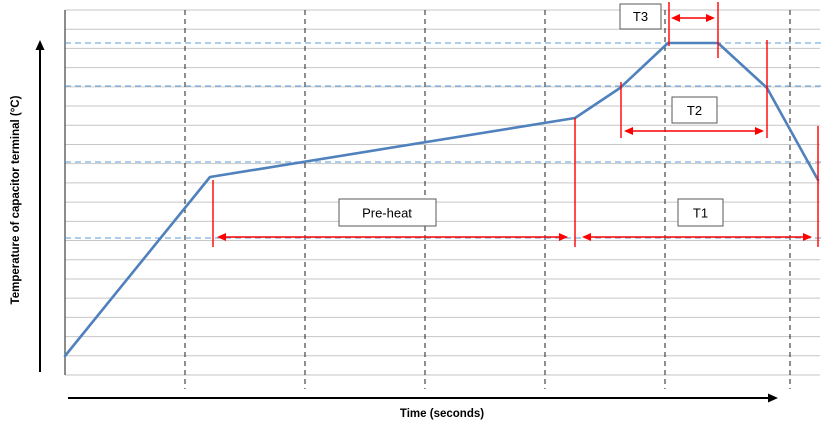  I want to click on t3-label: T3, so click(640, 16).